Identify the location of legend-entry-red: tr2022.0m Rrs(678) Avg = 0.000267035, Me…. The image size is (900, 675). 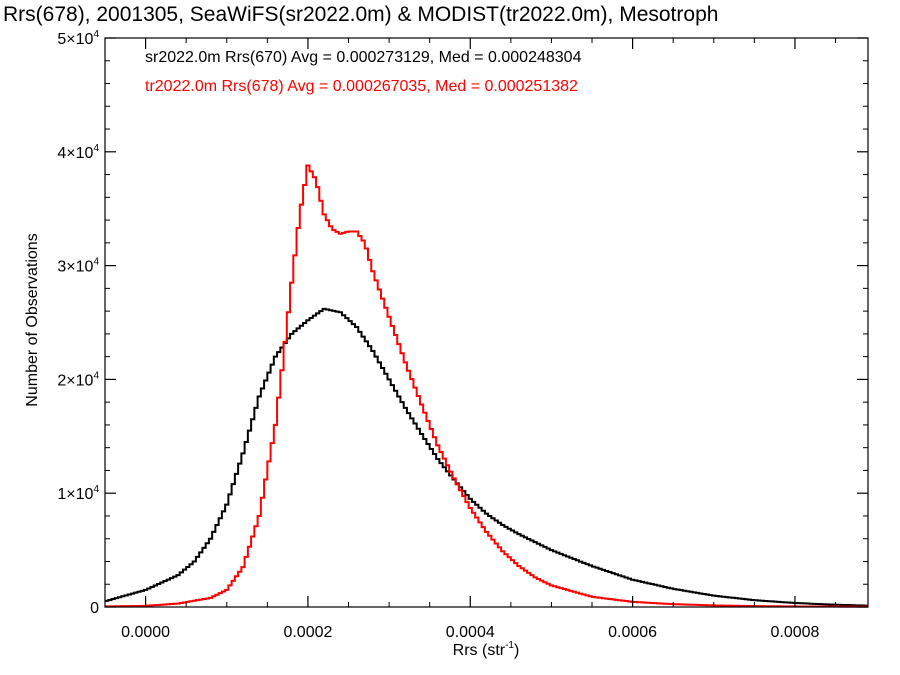
(361, 86).